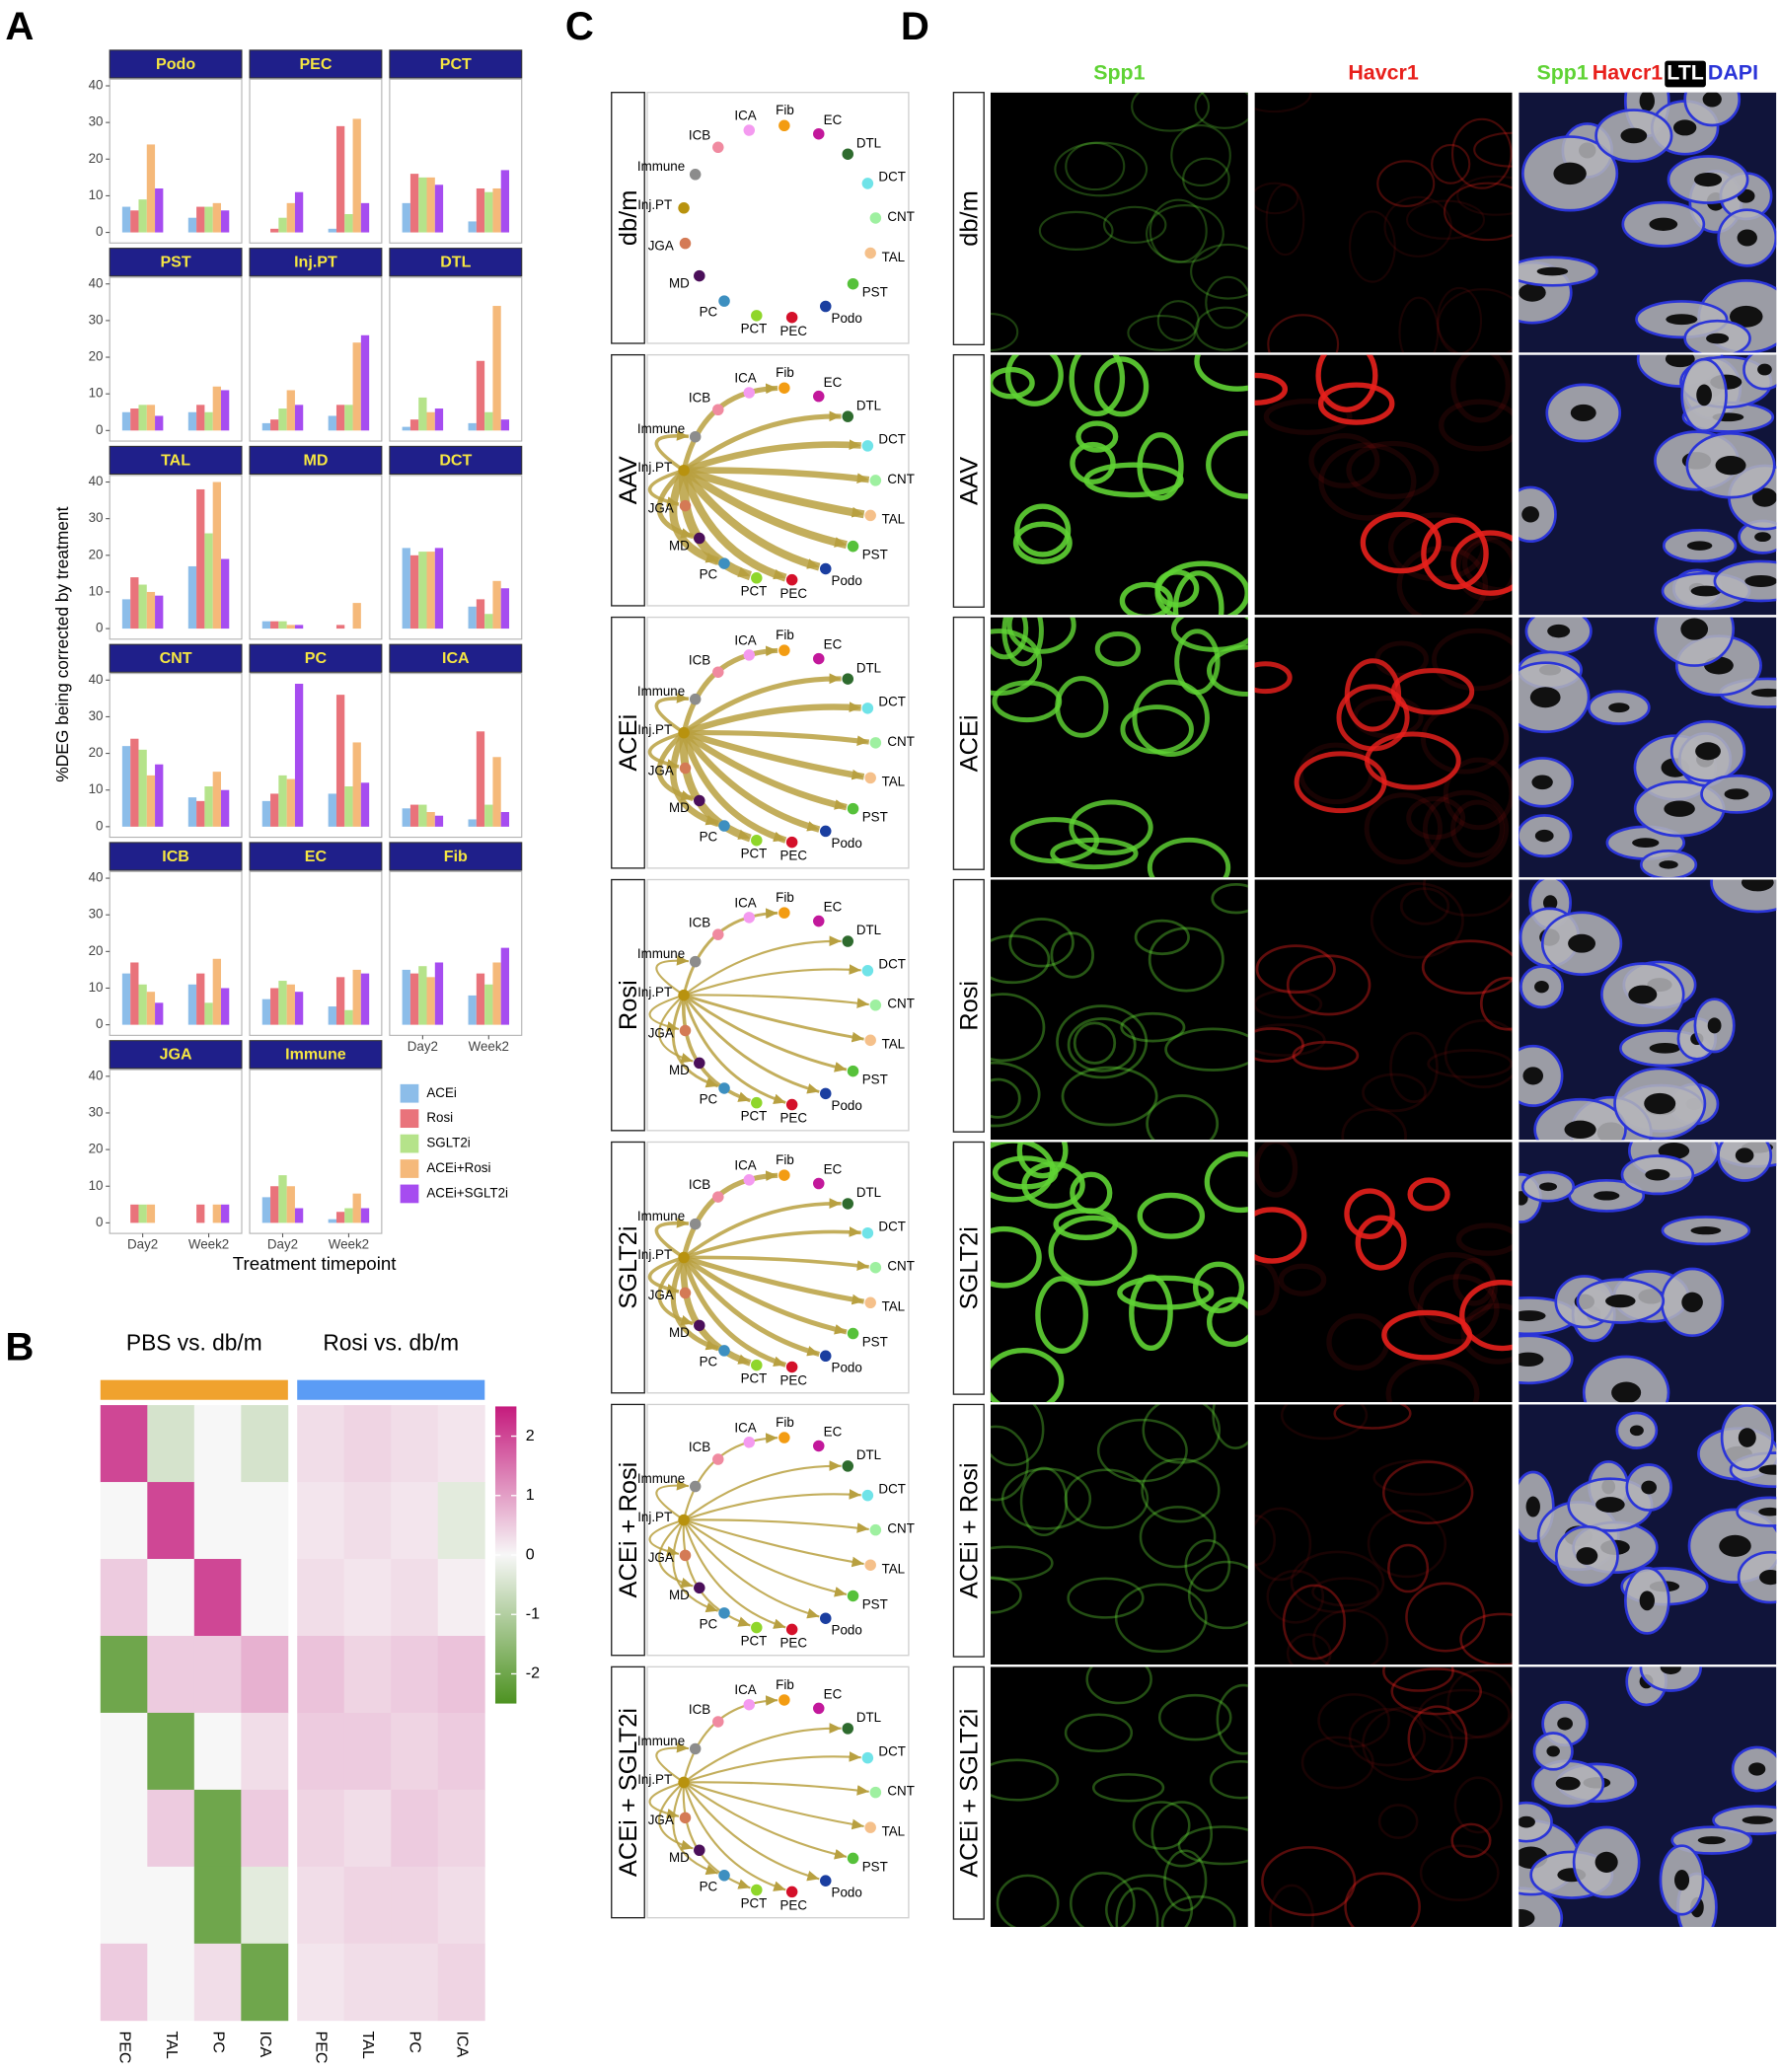 The height and width of the screenshot is (2072, 1779). What do you see at coordinates (316, 658) in the screenshot?
I see `facet-title: PC` at bounding box center [316, 658].